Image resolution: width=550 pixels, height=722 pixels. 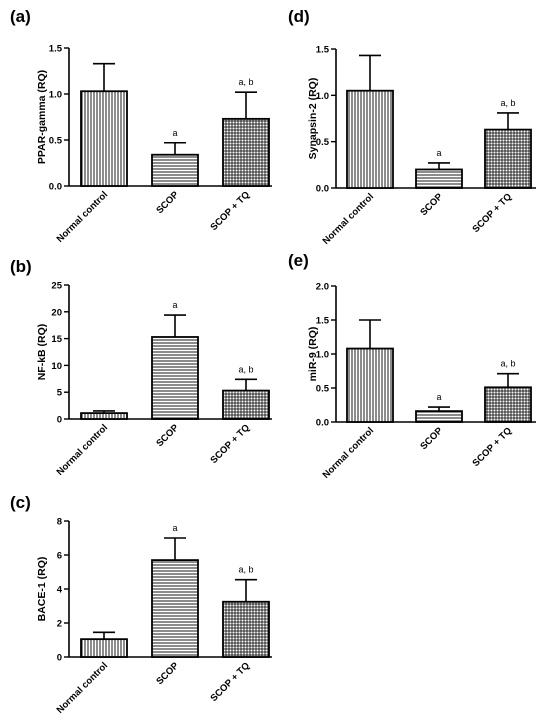 What do you see at coordinates (56, 366) in the screenshot?
I see `y-tick-label: 10` at bounding box center [56, 366].